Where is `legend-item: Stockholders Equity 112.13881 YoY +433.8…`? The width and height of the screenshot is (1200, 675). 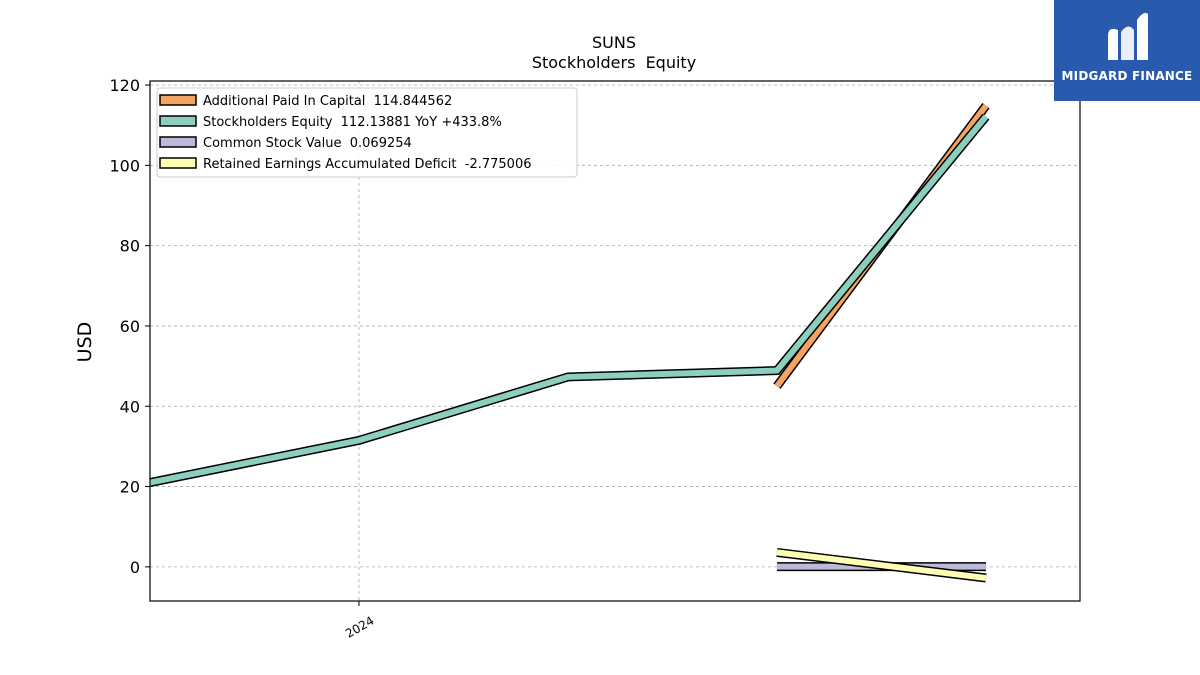 legend-item: Stockholders Equity 112.13881 YoY +433.8… is located at coordinates (330, 122).